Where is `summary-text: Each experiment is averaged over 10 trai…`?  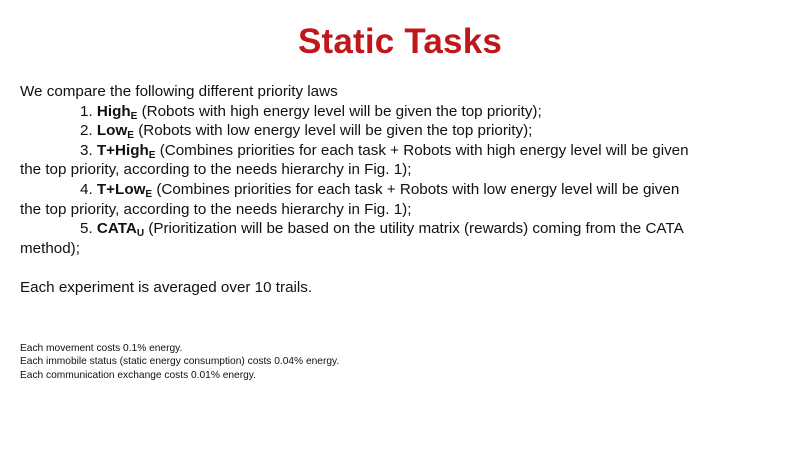 summary-text: Each experiment is averaged over 10 trai… is located at coordinates (166, 287).